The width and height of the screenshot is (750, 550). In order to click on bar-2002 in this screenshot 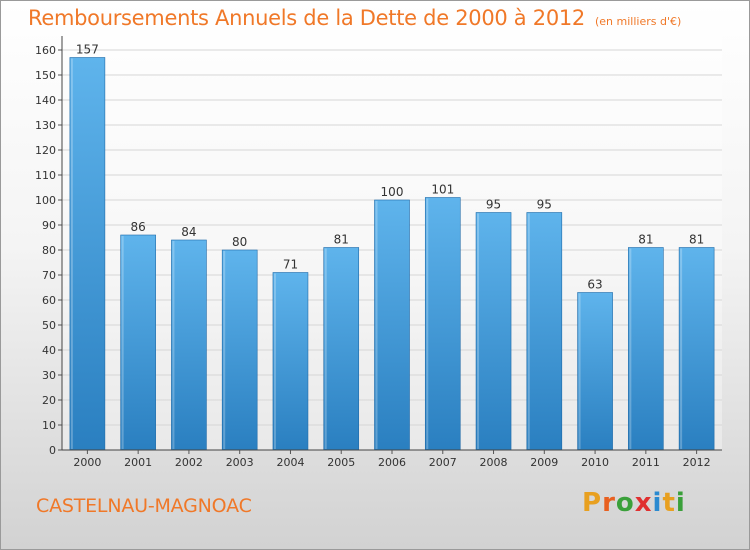, I will do `click(189, 345)`.